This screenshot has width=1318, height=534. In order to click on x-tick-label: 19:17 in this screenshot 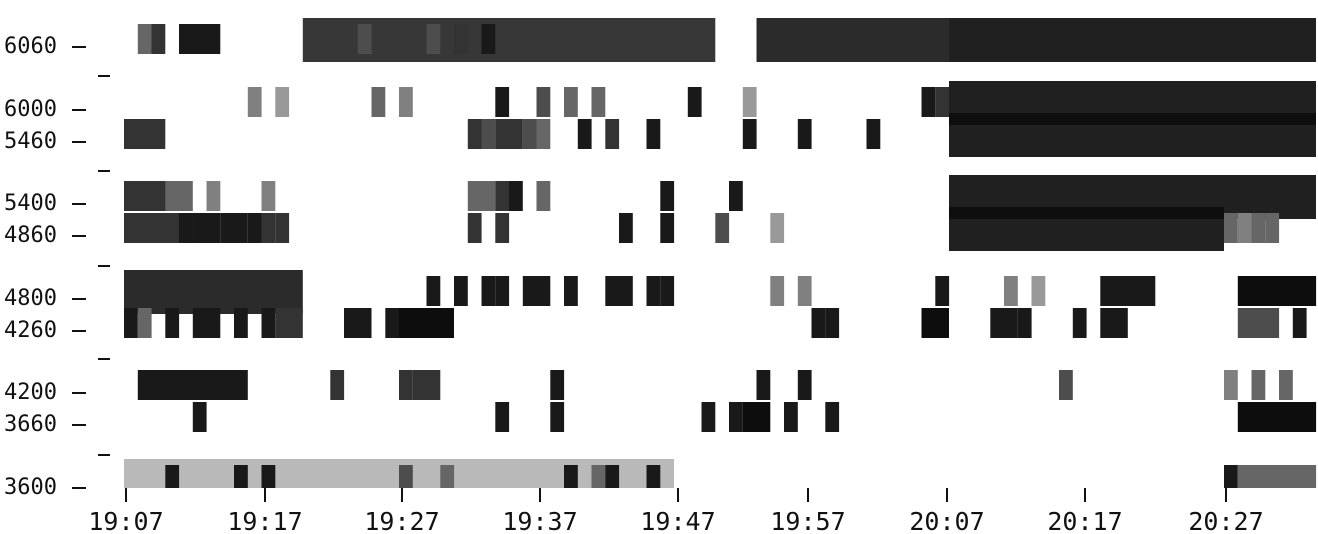, I will do `click(264, 520)`.